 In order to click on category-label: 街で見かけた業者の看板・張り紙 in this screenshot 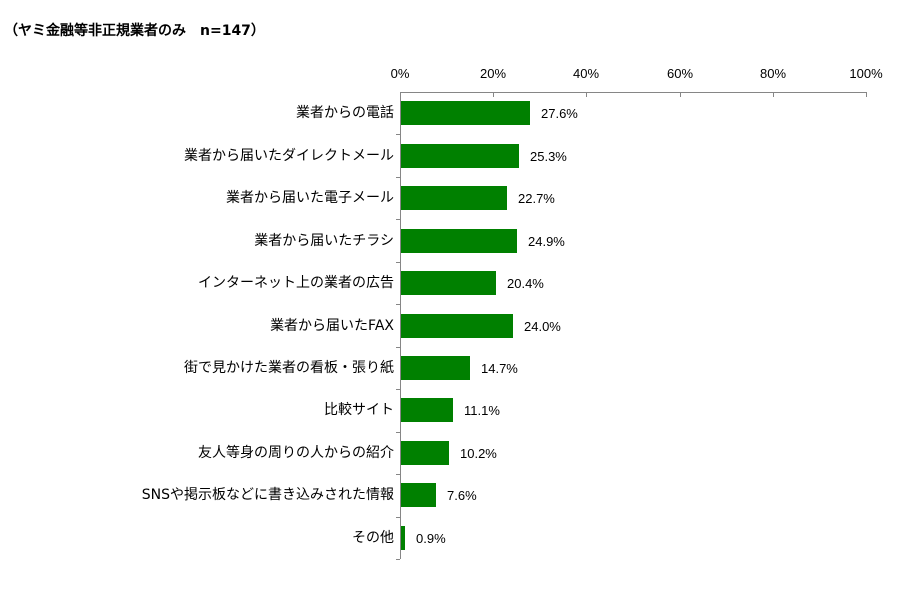, I will do `click(289, 368)`.